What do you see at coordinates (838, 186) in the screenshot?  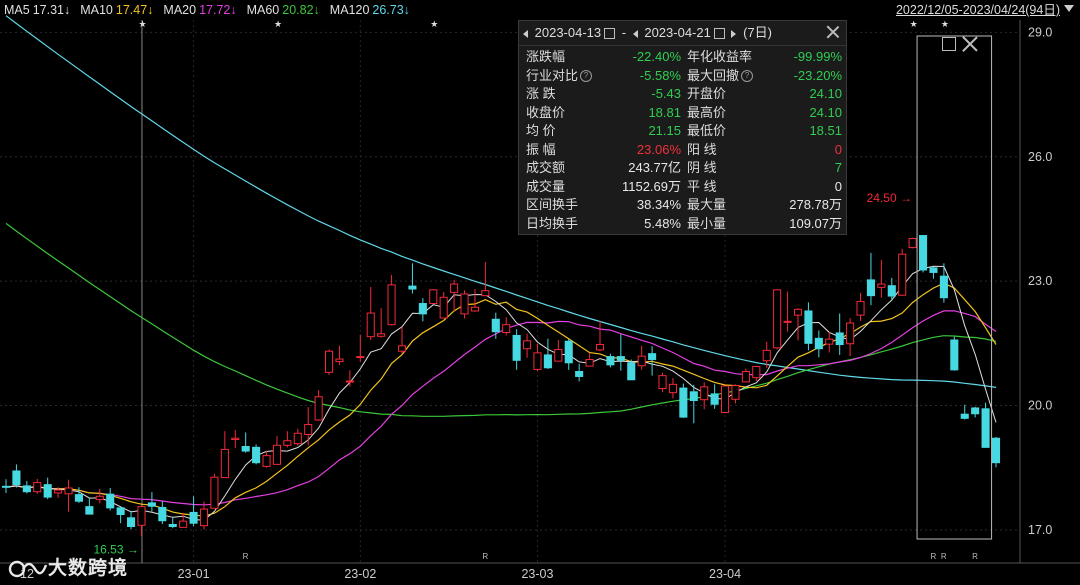 I see `stat-value: 0` at bounding box center [838, 186].